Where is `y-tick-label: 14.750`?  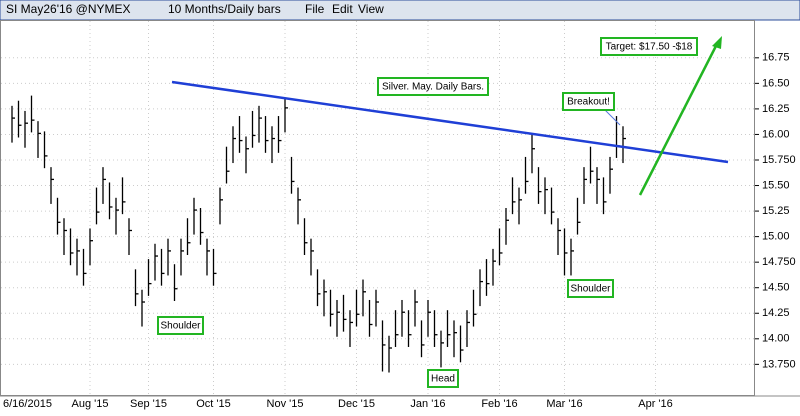 y-tick-label: 14.750 is located at coordinates (779, 262).